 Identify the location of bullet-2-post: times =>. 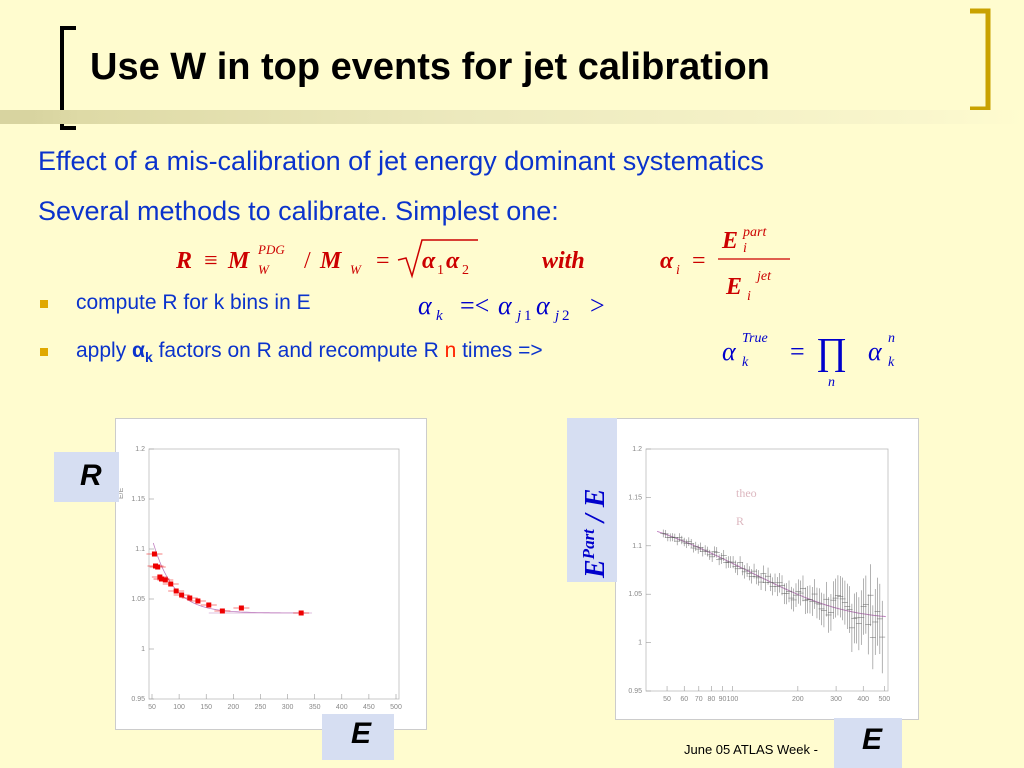
(499, 350).